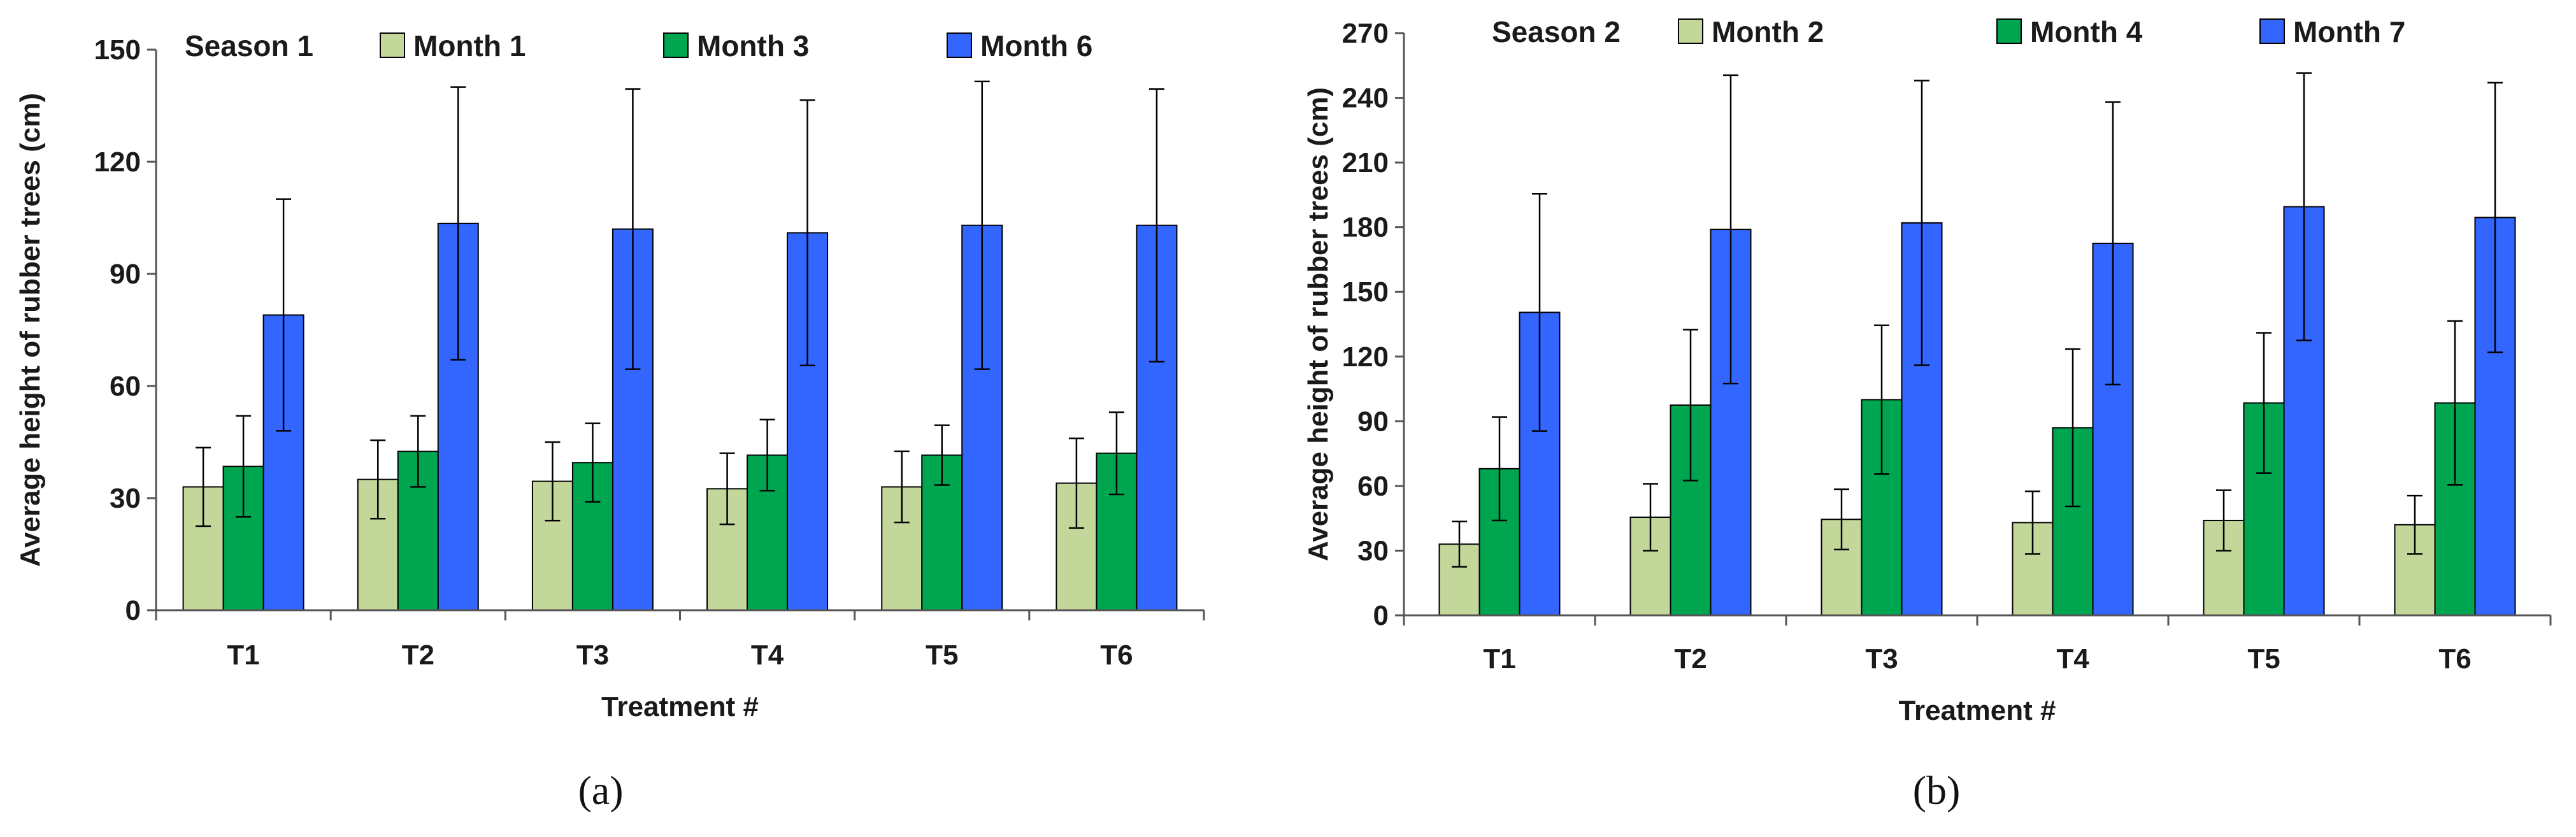  I want to click on legend-label-month-2: Month 2, so click(1768, 31).